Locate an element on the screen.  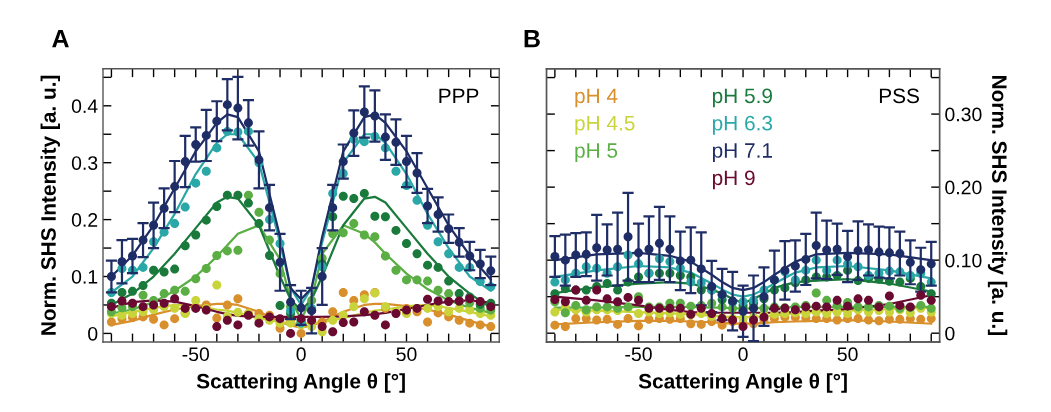
annotation: PPP is located at coordinates (459, 96).